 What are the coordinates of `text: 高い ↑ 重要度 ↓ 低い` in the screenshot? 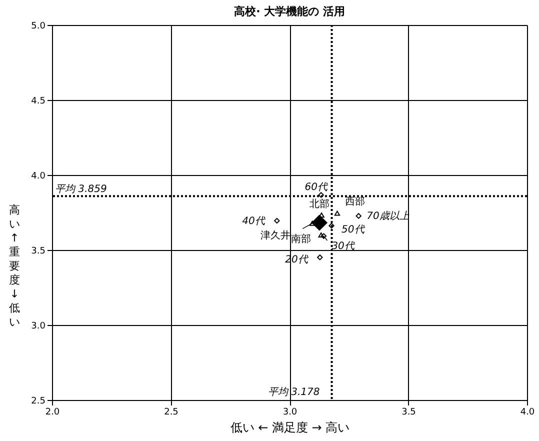 It's located at (14, 266).